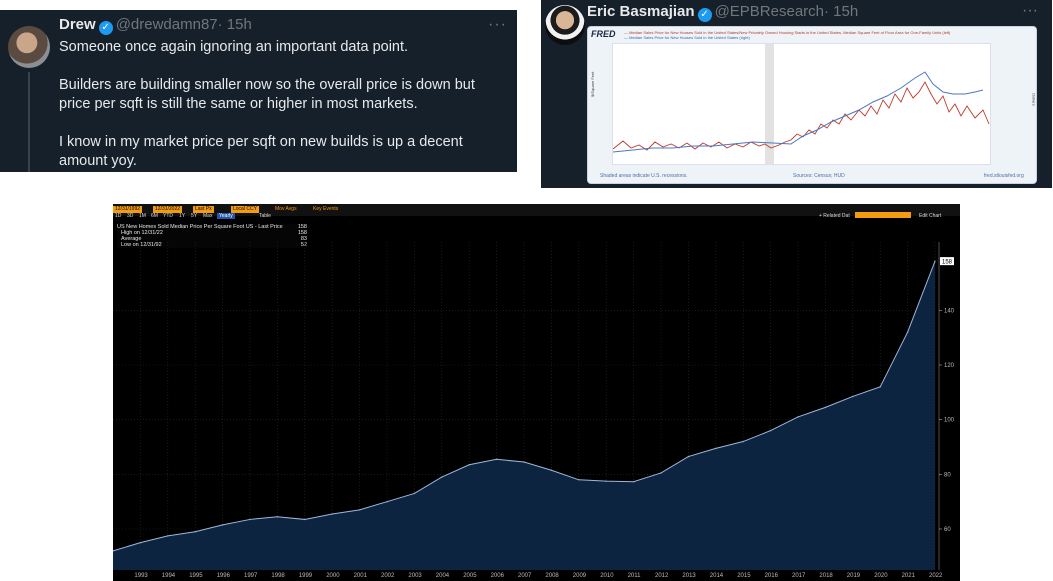 The width and height of the screenshot is (1053, 581). What do you see at coordinates (881, 576) in the screenshot?
I see `x-tick-label: 2020` at bounding box center [881, 576].